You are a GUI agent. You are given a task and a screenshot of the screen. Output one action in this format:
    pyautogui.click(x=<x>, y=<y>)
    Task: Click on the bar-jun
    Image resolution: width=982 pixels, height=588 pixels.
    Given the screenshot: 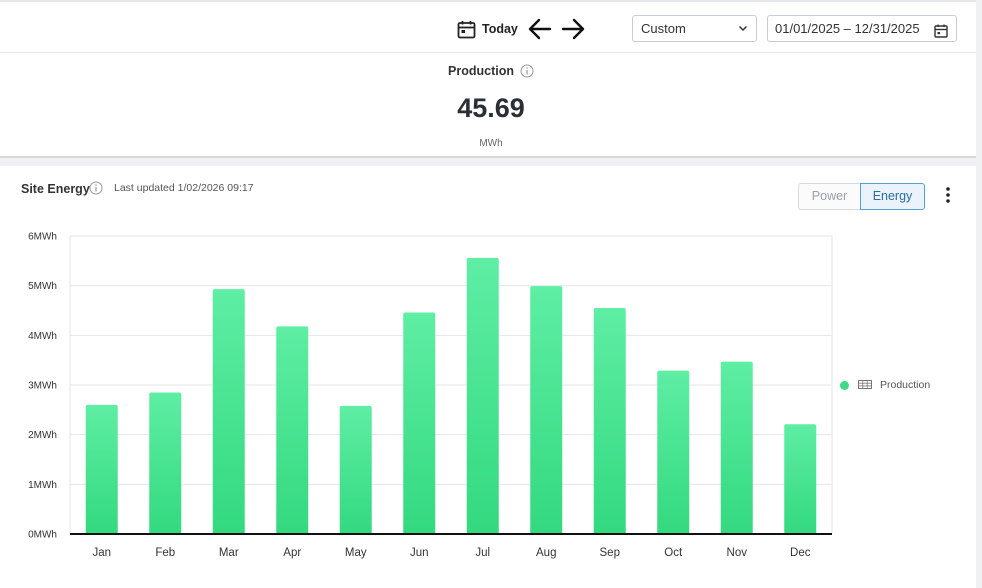 What is the action you would take?
    pyautogui.click(x=419, y=423)
    